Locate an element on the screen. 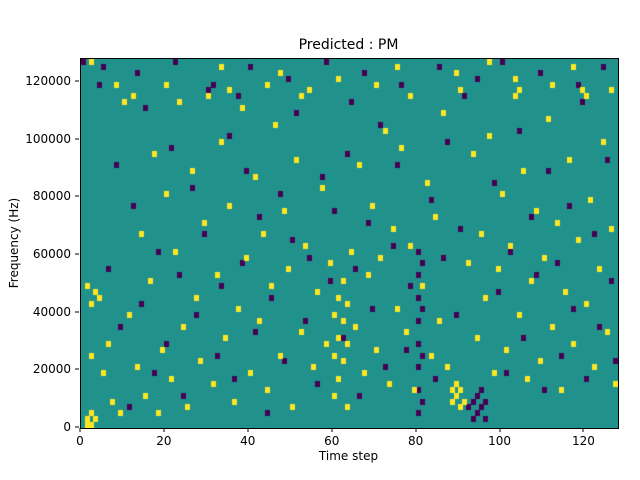 This screenshot has height=480, width=640. y-tick-label: 0 is located at coordinates (67, 427).